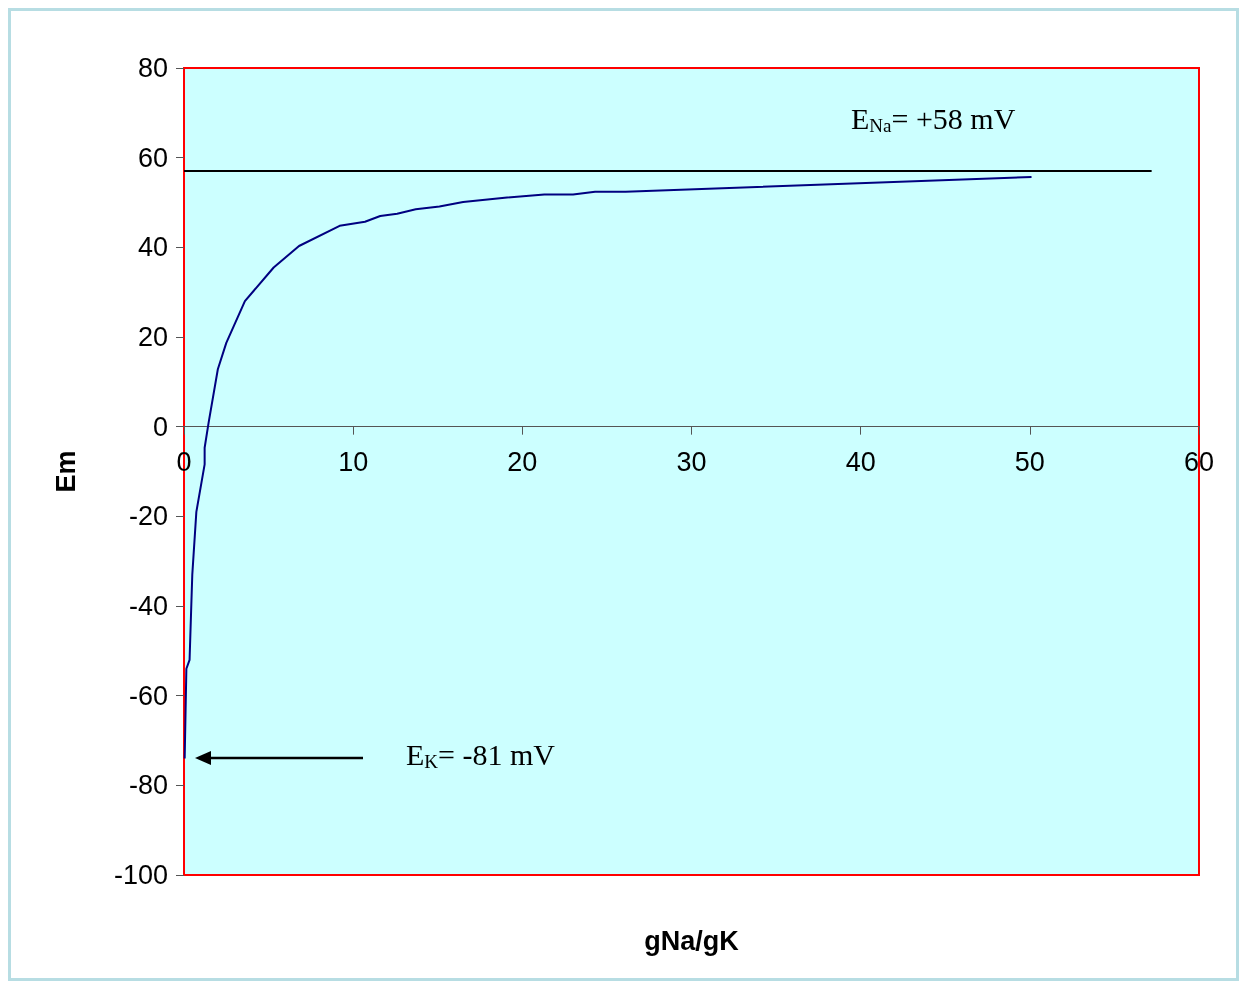 The width and height of the screenshot is (1247, 989). What do you see at coordinates (148, 606) in the screenshot?
I see `y-tick-label: -40` at bounding box center [148, 606].